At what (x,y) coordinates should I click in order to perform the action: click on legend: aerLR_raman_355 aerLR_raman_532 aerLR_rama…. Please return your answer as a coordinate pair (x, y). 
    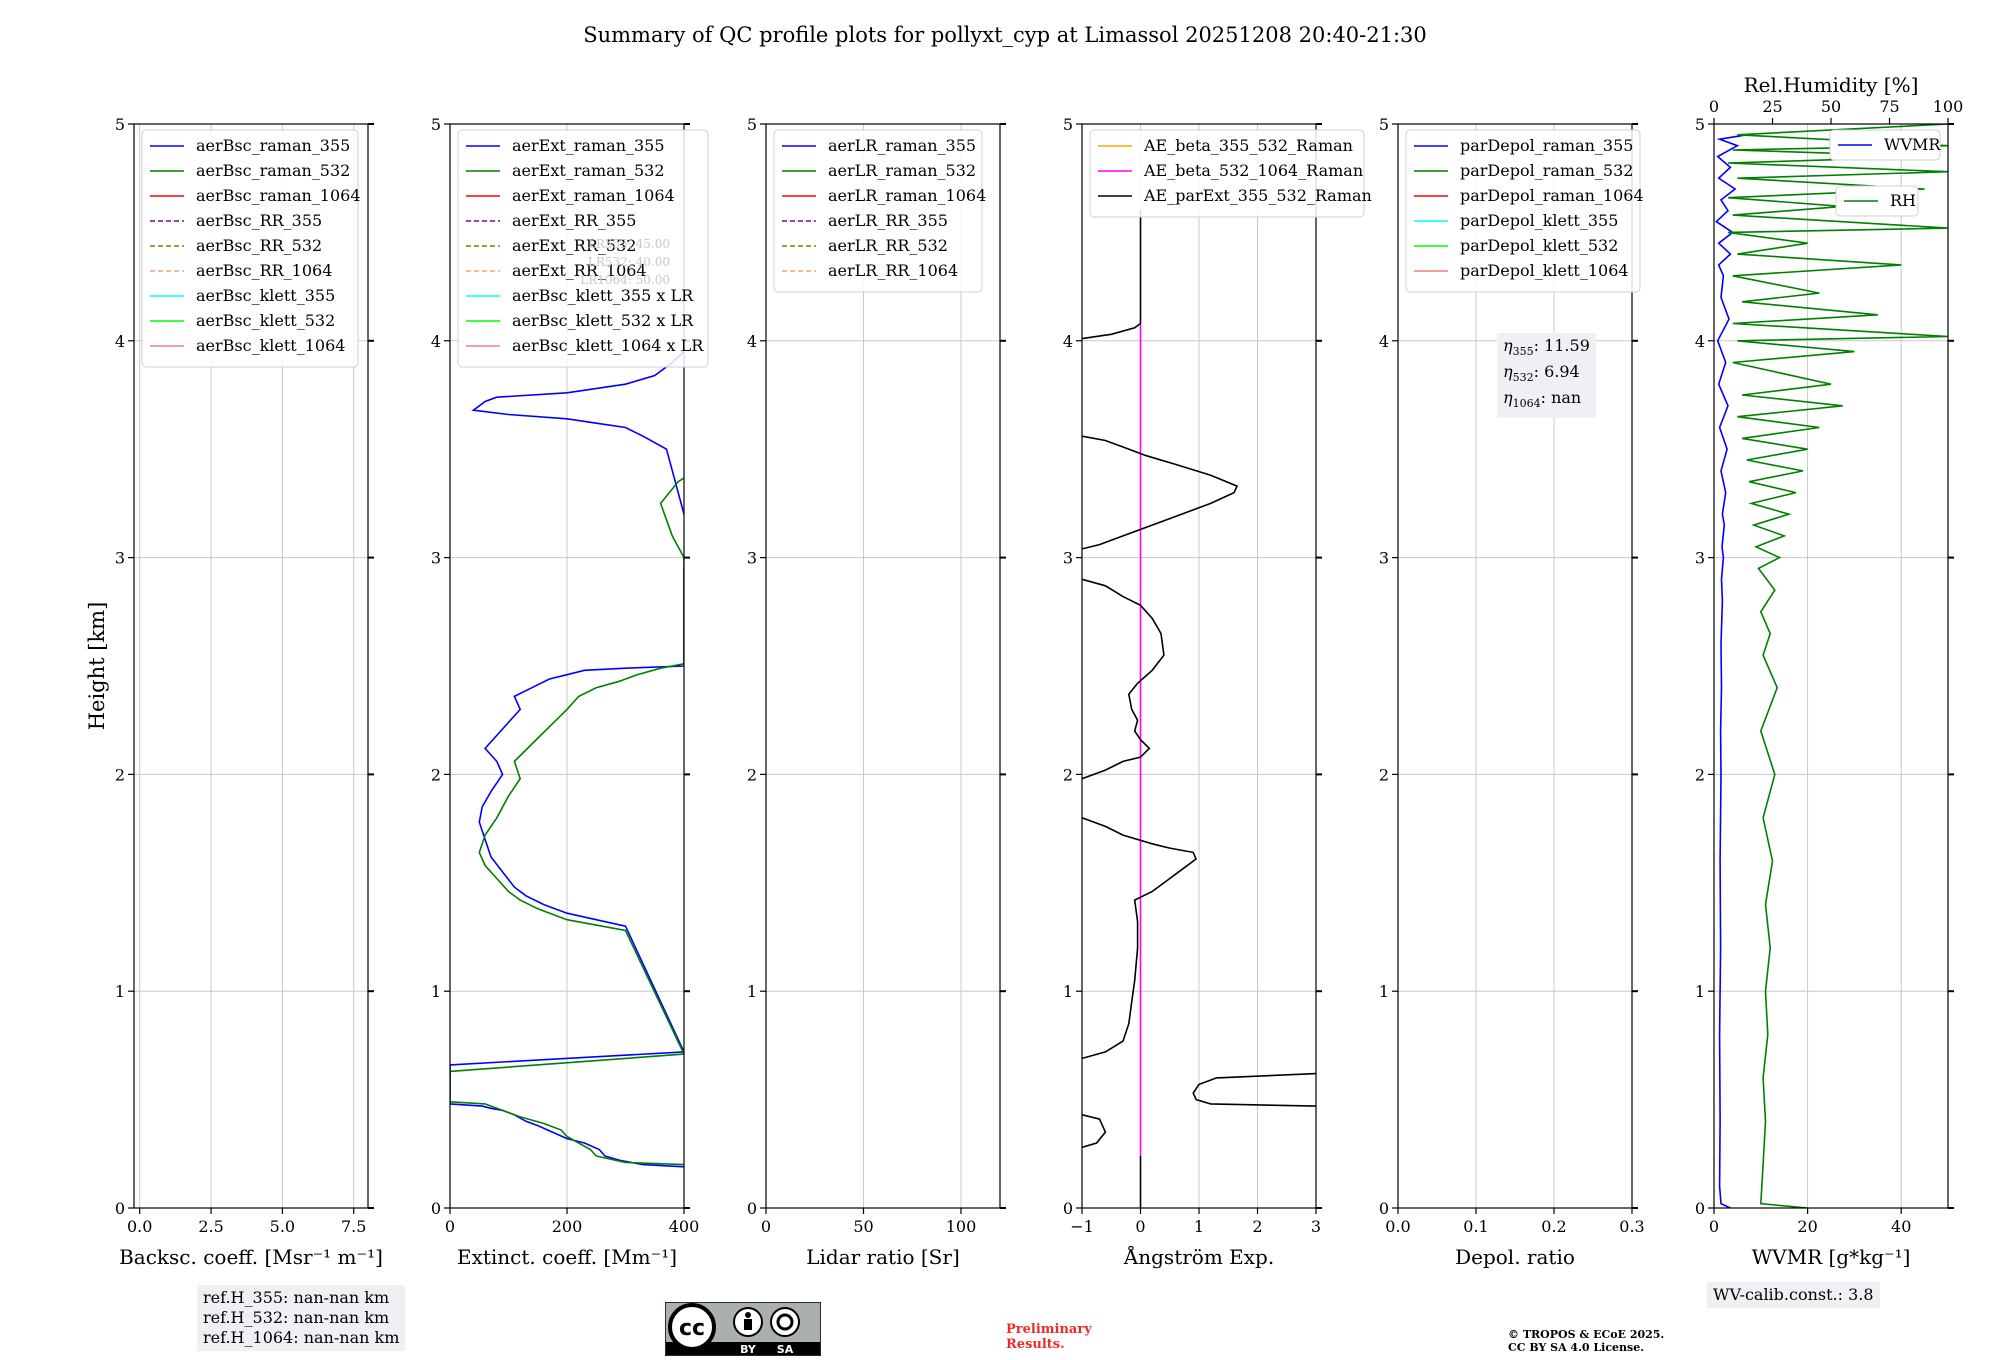
    Looking at the image, I should click on (879, 211).